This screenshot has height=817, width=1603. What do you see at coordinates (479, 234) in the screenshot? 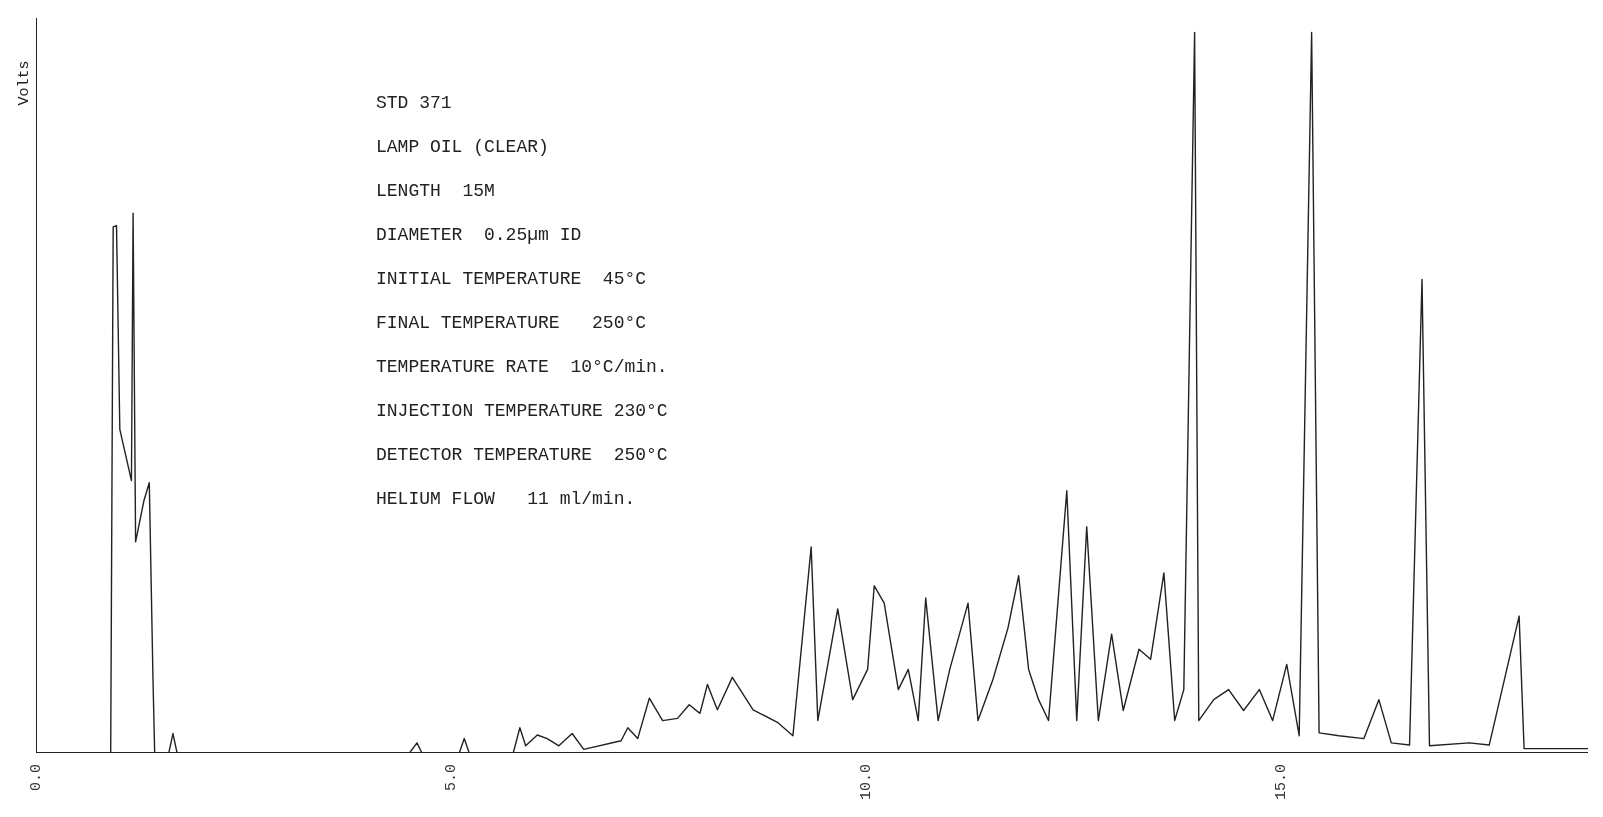
I see `annotation: DIAMETER 0.25µm ID` at bounding box center [479, 234].